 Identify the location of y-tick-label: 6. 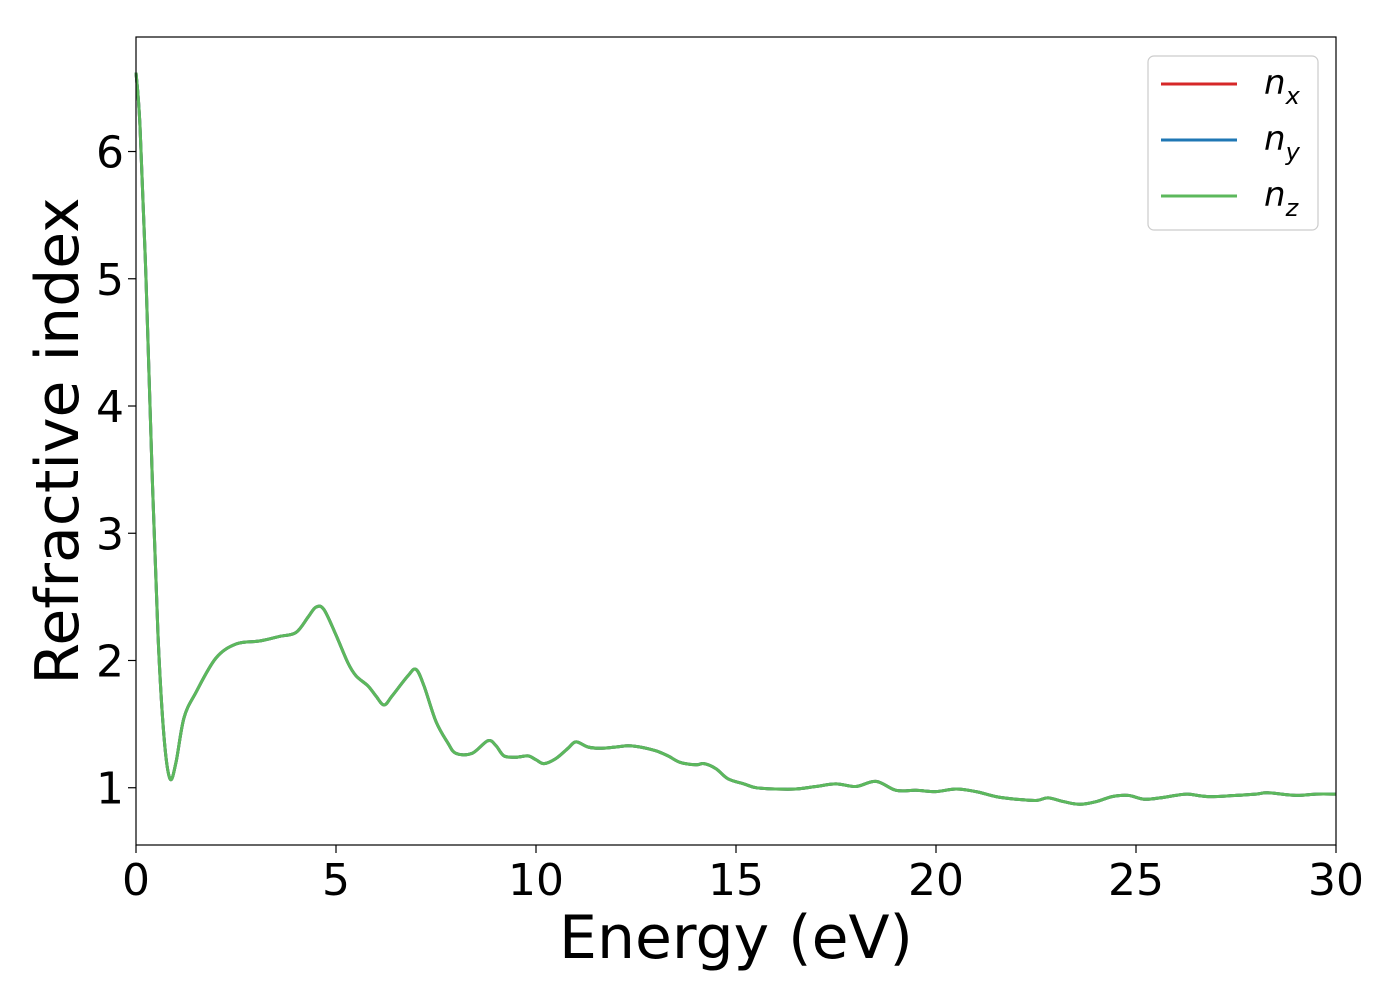
(110, 153).